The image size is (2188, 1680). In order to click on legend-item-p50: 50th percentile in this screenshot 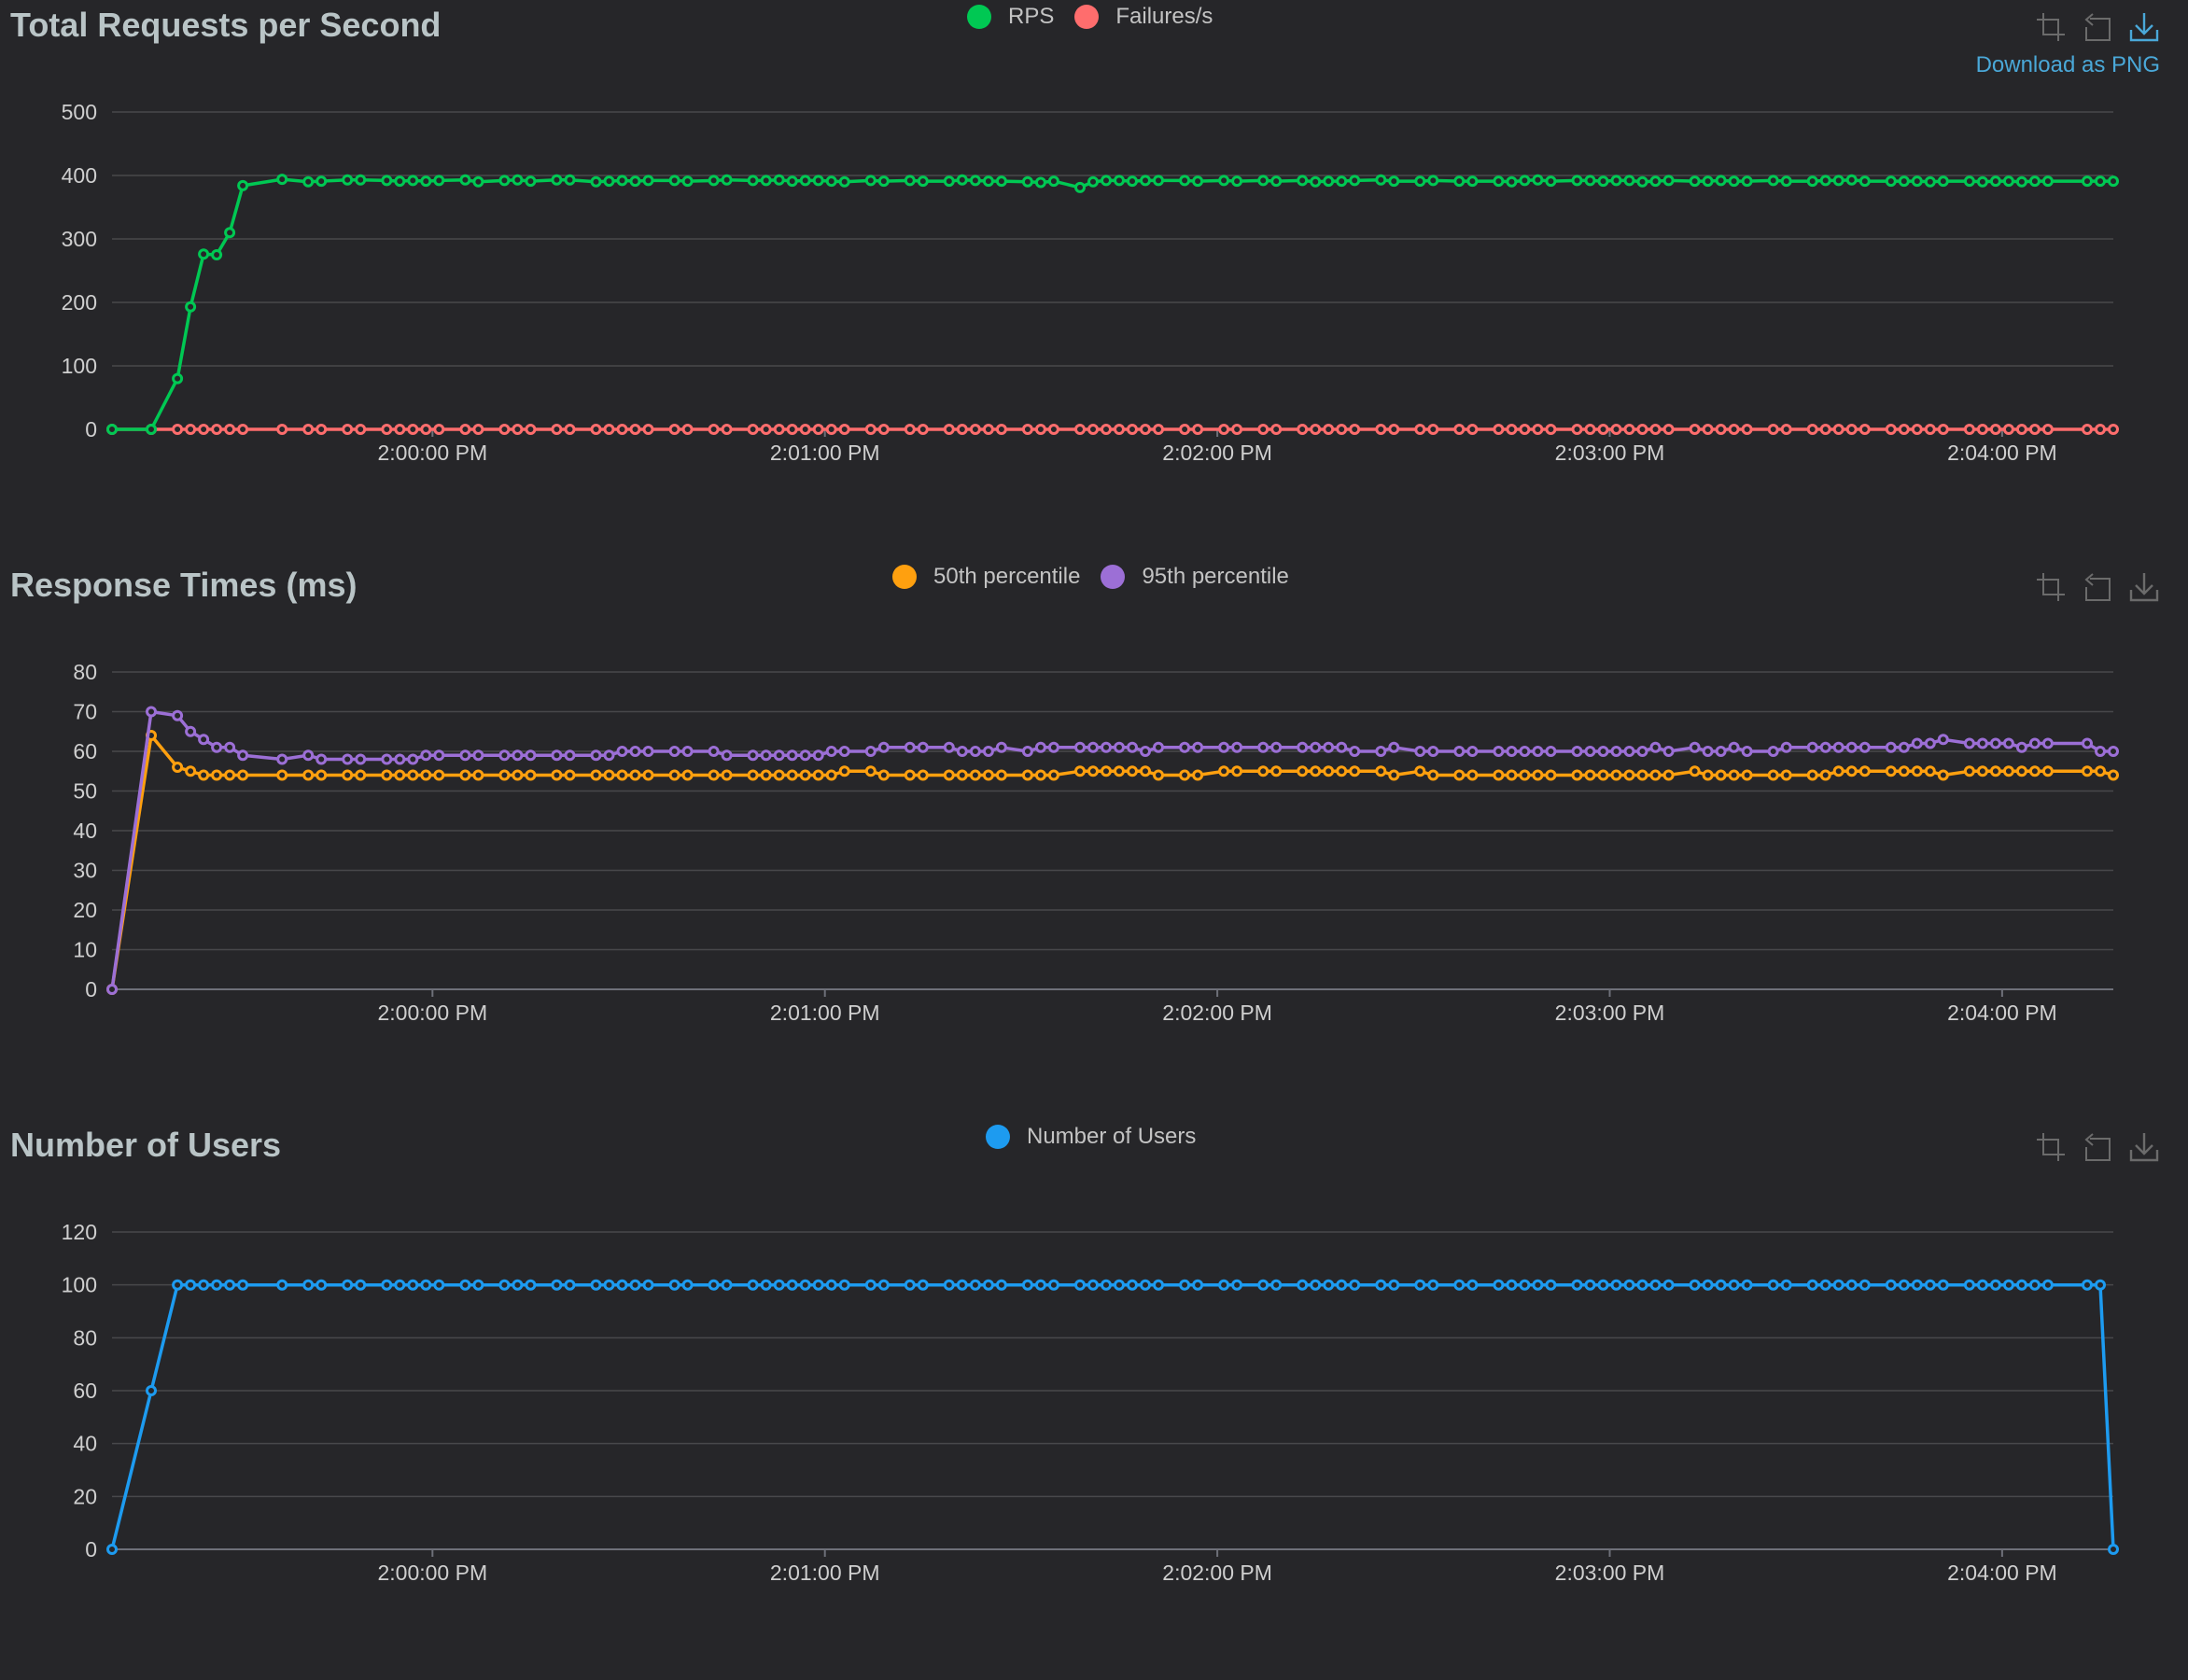, I will do `click(986, 577)`.